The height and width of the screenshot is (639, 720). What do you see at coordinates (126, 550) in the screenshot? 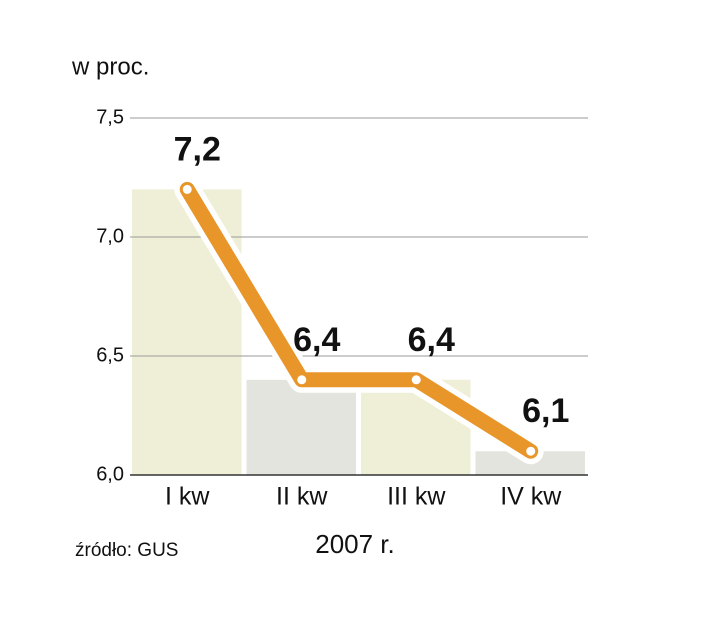
I see `source-note: źródło: GUS` at bounding box center [126, 550].